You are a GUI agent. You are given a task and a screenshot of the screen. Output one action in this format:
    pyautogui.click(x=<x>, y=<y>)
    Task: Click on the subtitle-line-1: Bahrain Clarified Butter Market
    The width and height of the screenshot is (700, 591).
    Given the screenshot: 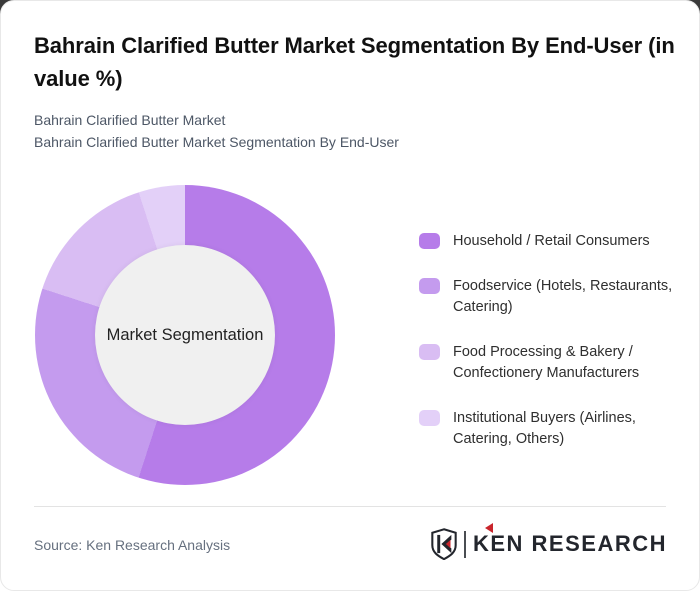 What is the action you would take?
    pyautogui.click(x=130, y=120)
    